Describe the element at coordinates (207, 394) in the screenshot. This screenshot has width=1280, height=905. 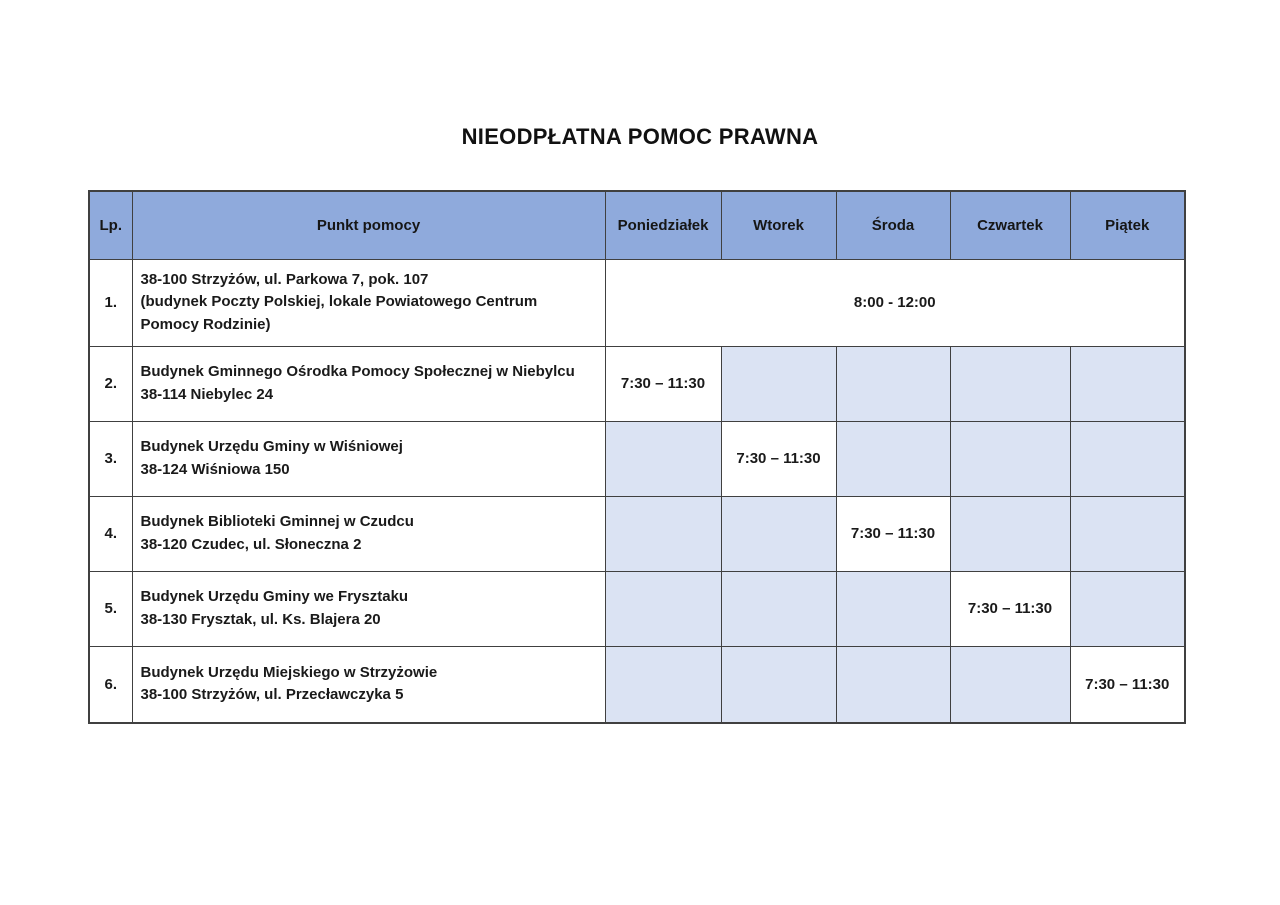
I see `punkt-line: 38-114 Niebylec 24` at that location.